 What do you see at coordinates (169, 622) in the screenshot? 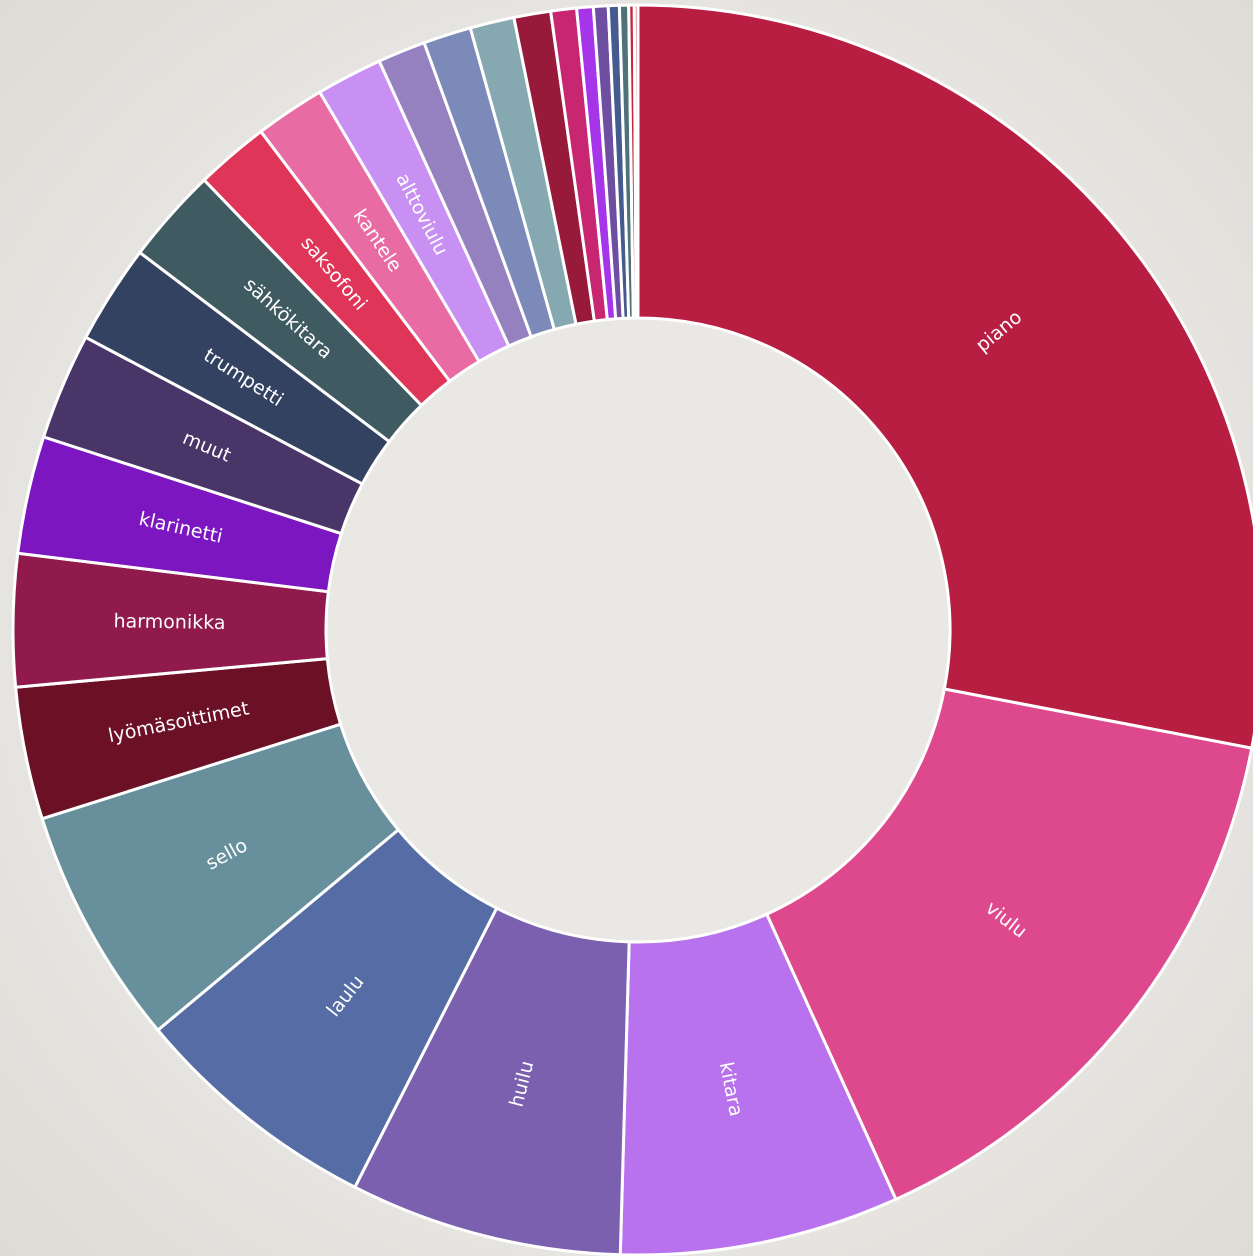
I see `slice-label: harmonikka` at bounding box center [169, 622].